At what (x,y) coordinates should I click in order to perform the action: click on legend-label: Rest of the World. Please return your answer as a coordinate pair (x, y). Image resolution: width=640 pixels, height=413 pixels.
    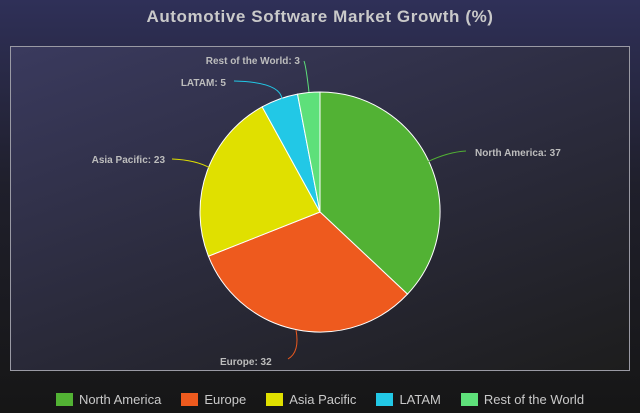
    Looking at the image, I should click on (534, 399).